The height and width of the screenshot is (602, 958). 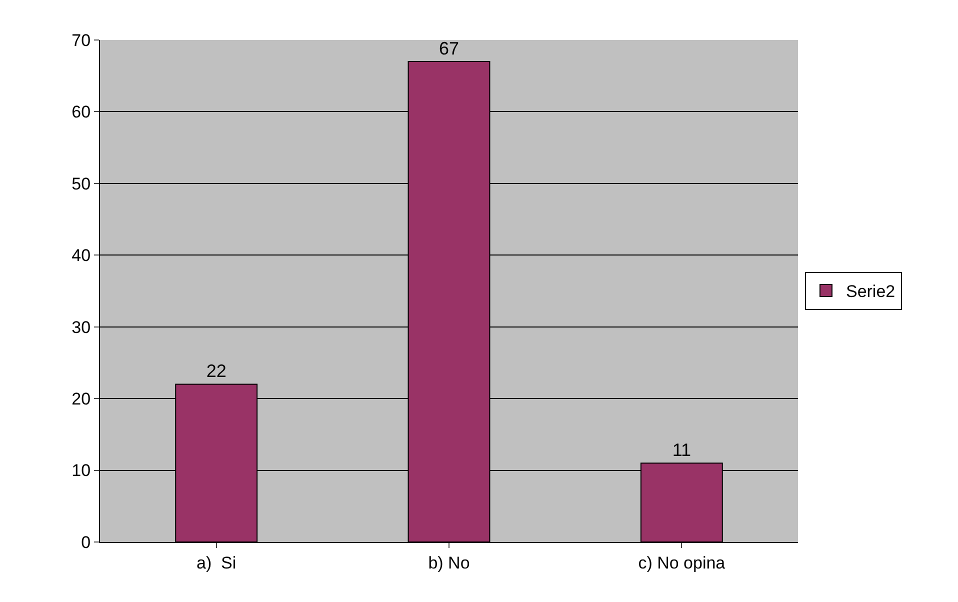 What do you see at coordinates (81, 256) in the screenshot?
I see `y-tick-label: 40` at bounding box center [81, 256].